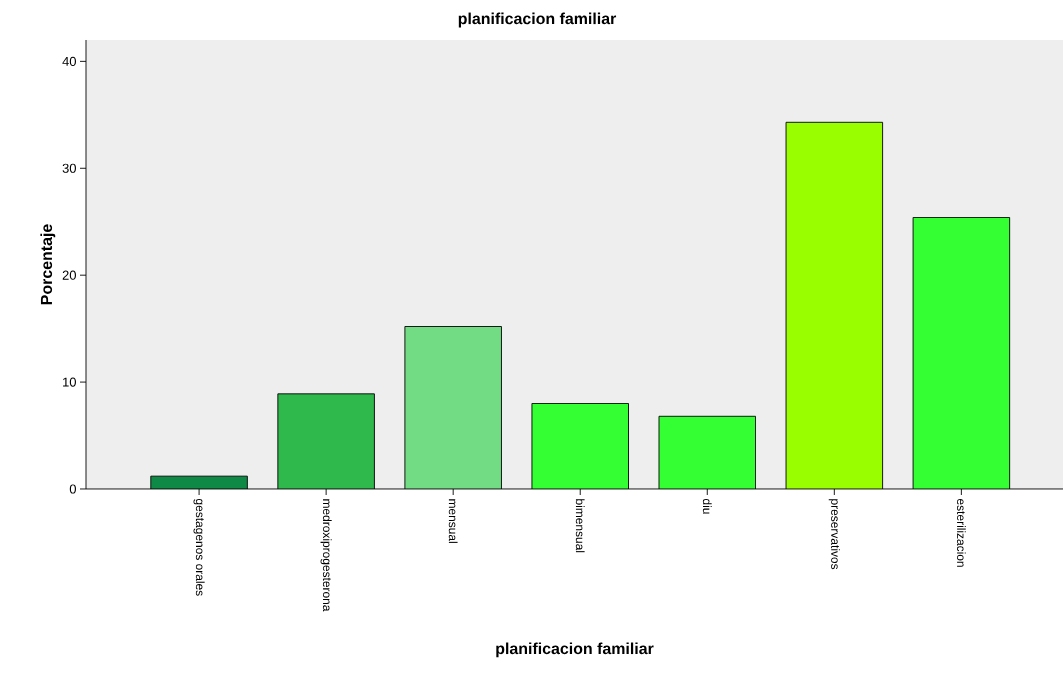 This screenshot has width=1063, height=680. I want to click on y-tick-label: 10, so click(69, 382).